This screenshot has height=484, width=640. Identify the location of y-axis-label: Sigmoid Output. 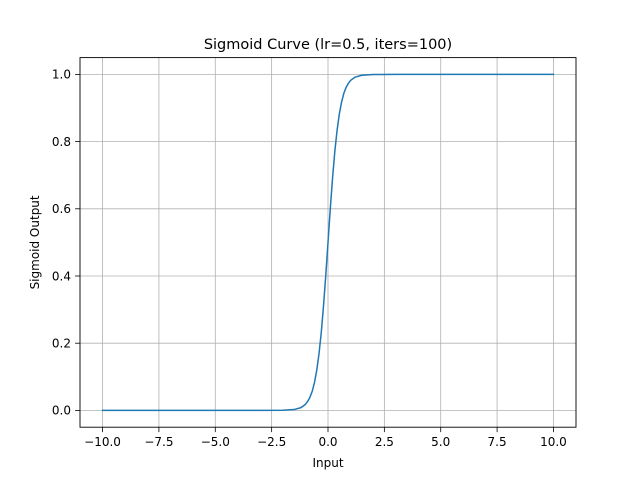
(35, 242).